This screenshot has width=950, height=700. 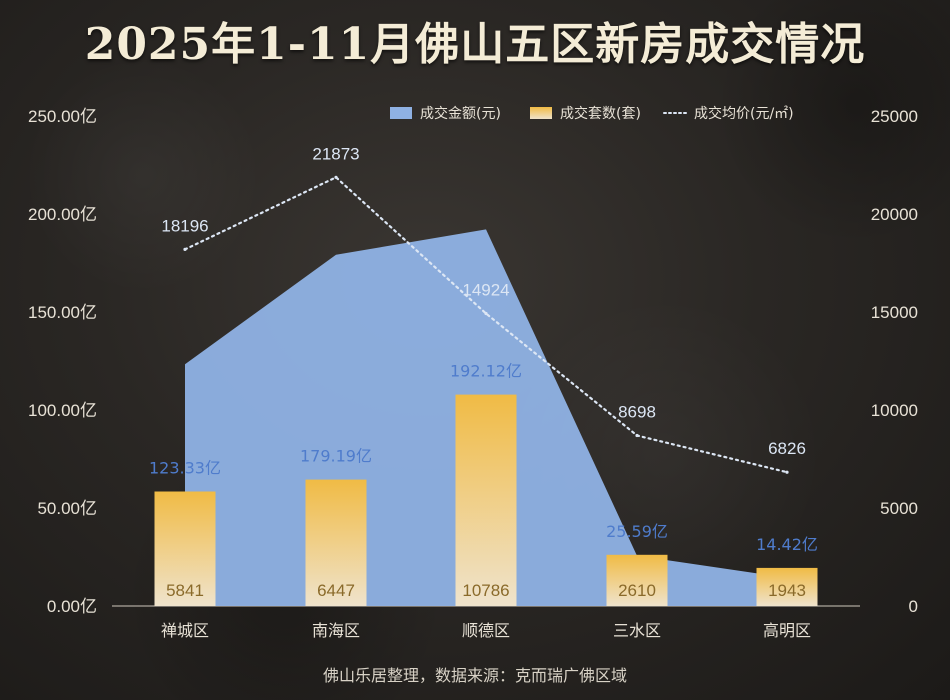 I want to click on amount-data-label: 25.59亿, so click(x=637, y=531).